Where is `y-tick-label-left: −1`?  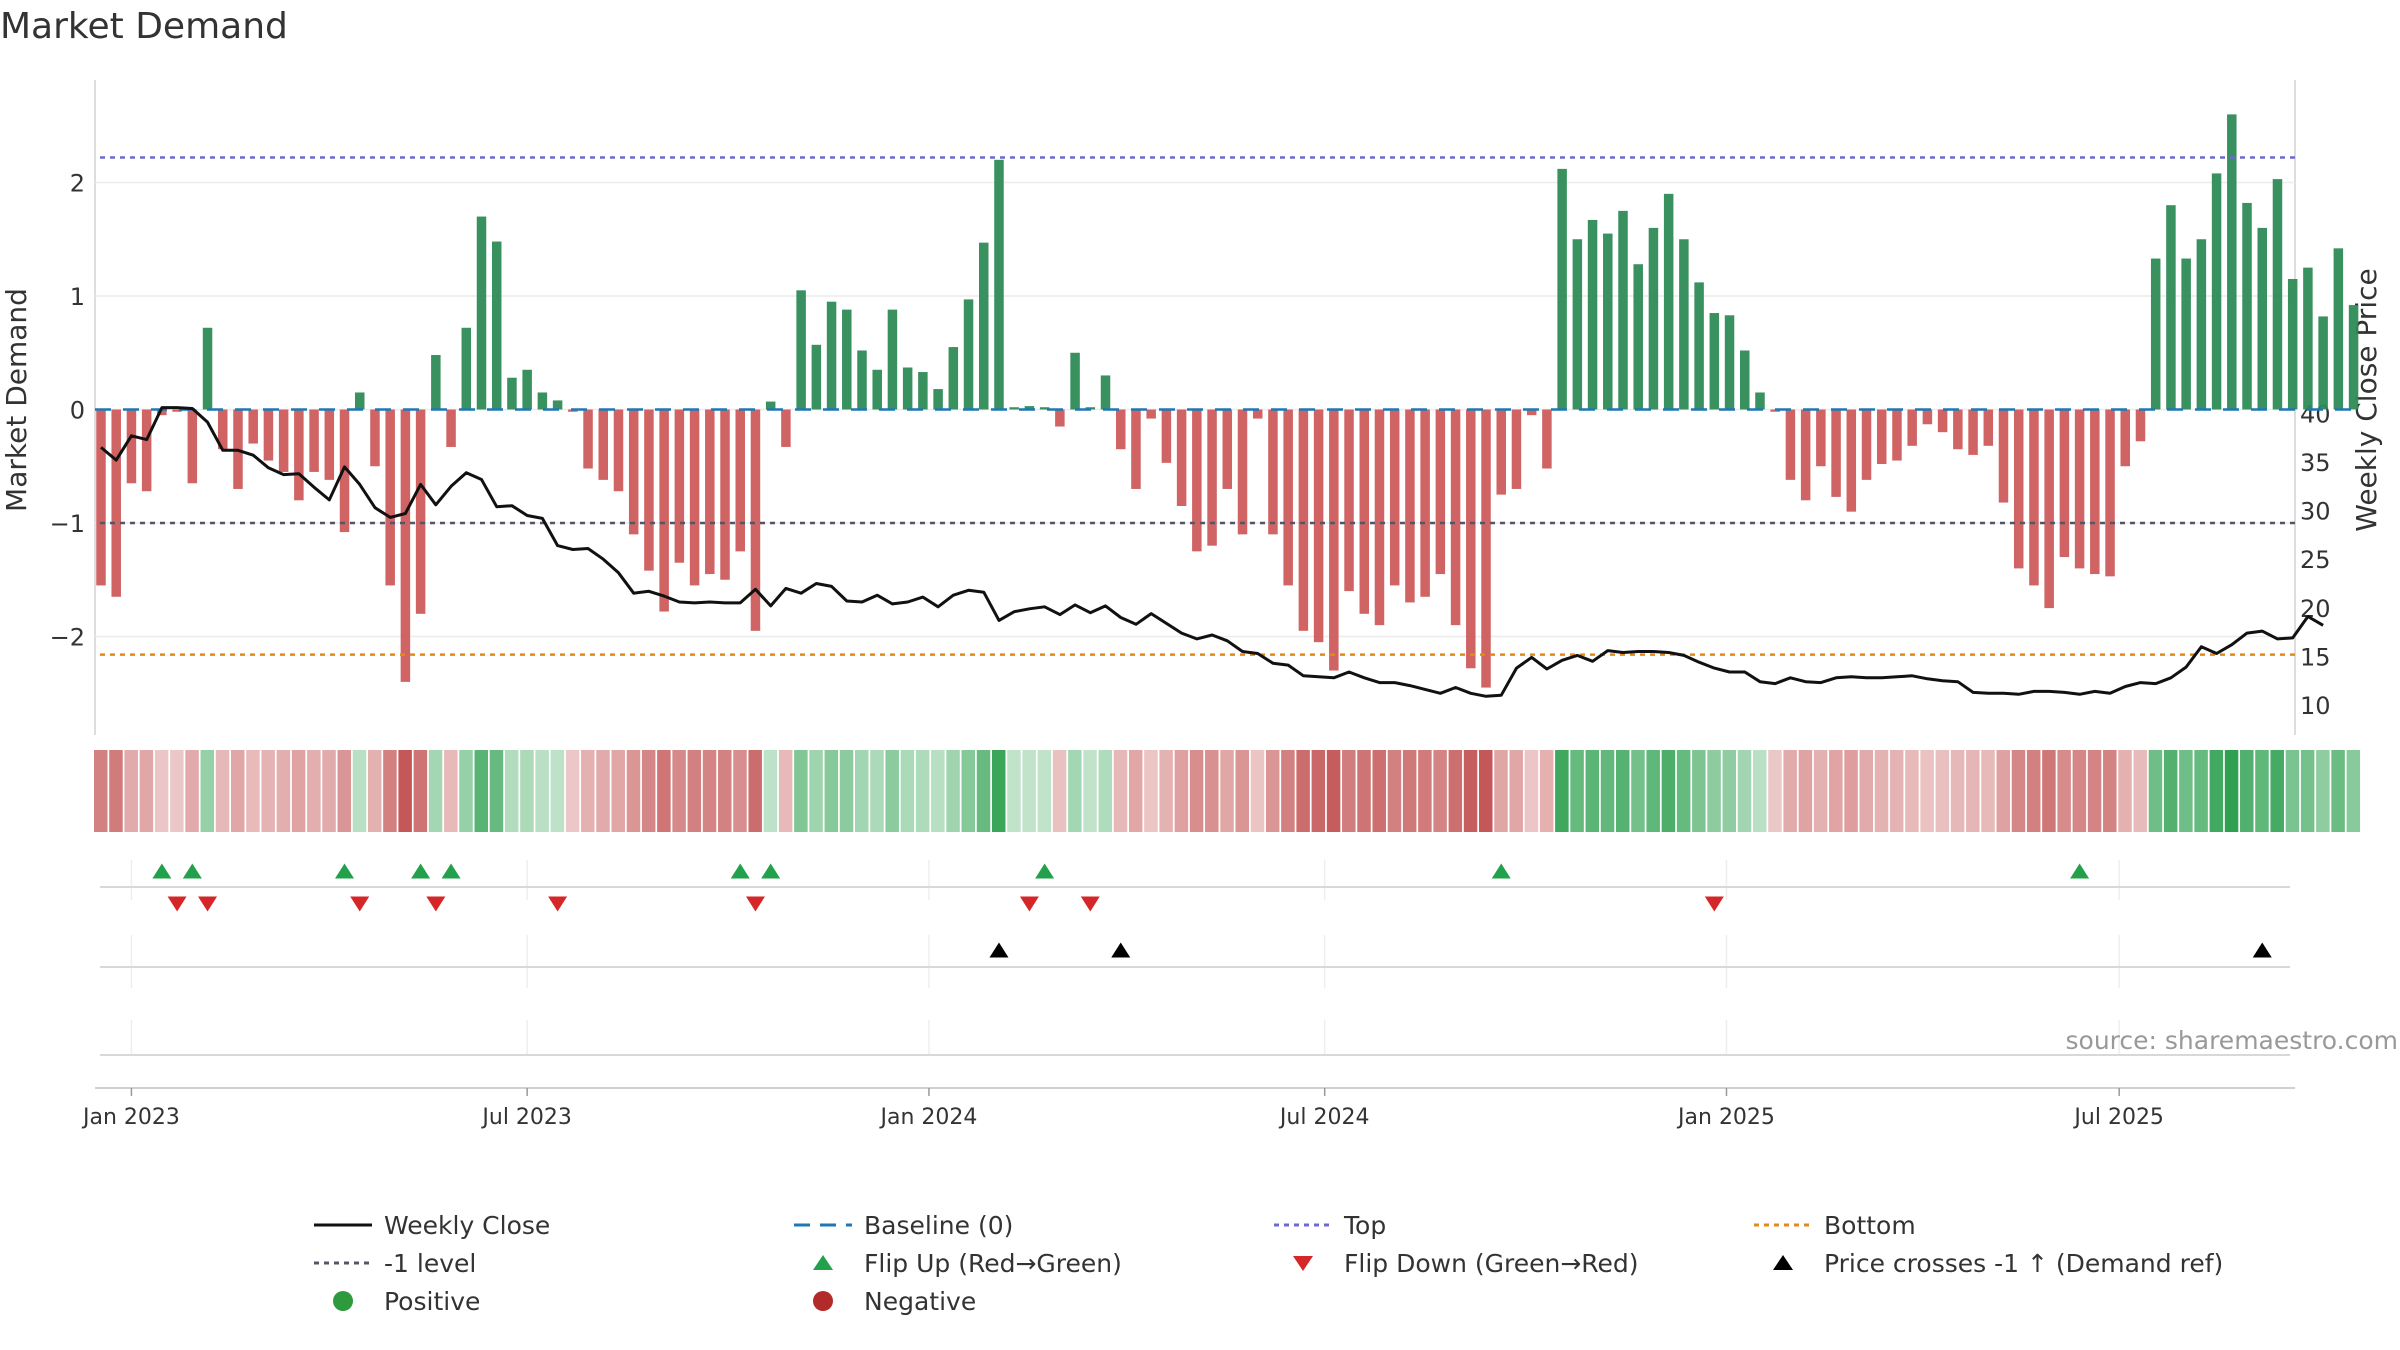 y-tick-label-left: −1 is located at coordinates (67, 524).